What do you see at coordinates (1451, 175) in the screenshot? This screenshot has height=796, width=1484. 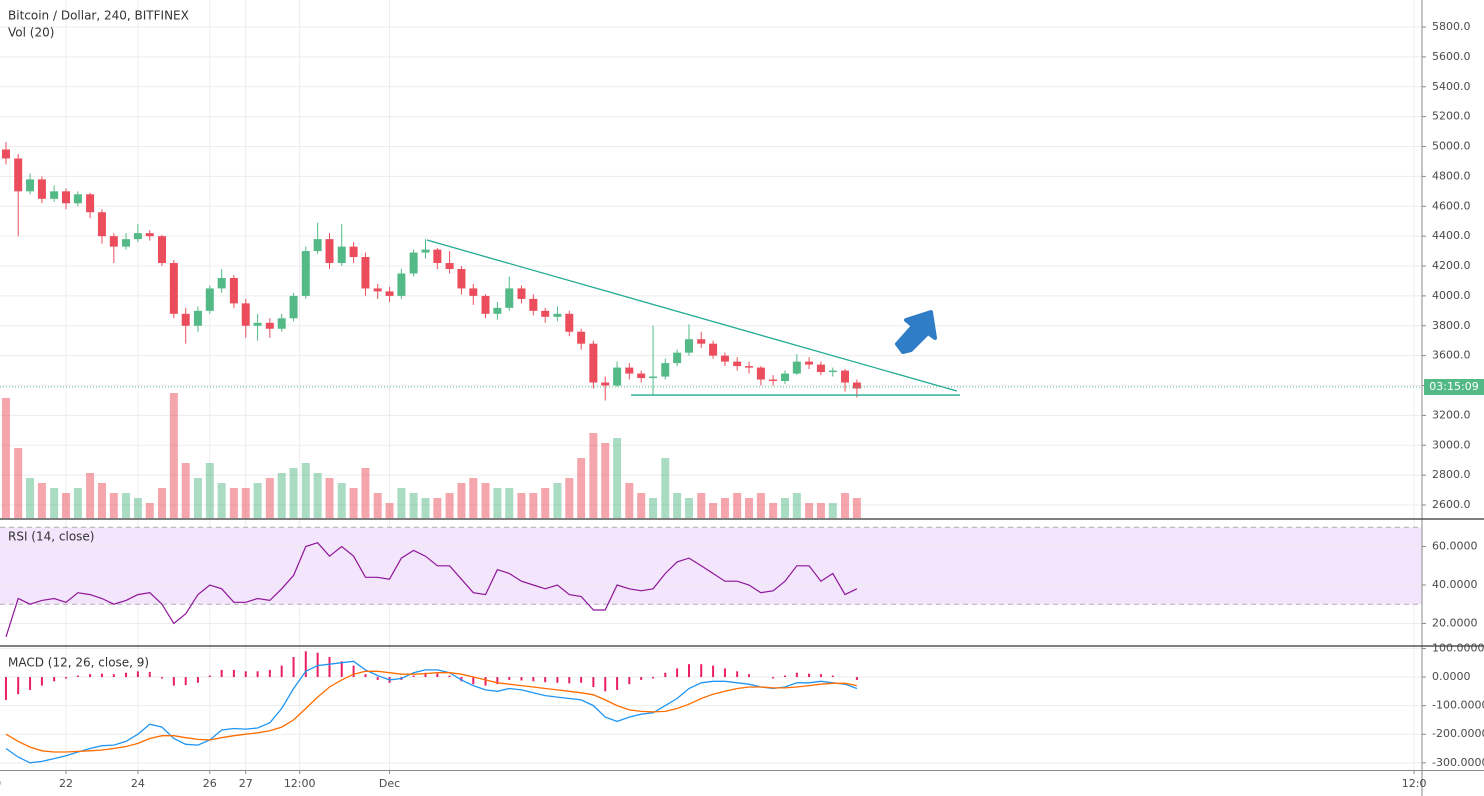 I see `y-tick-label: 4800.0` at bounding box center [1451, 175].